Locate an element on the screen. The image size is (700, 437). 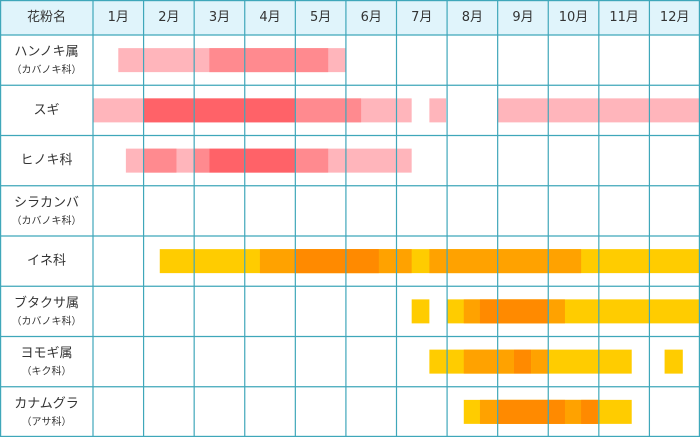
pollen-name: カナムグラ is located at coordinates (46, 403).